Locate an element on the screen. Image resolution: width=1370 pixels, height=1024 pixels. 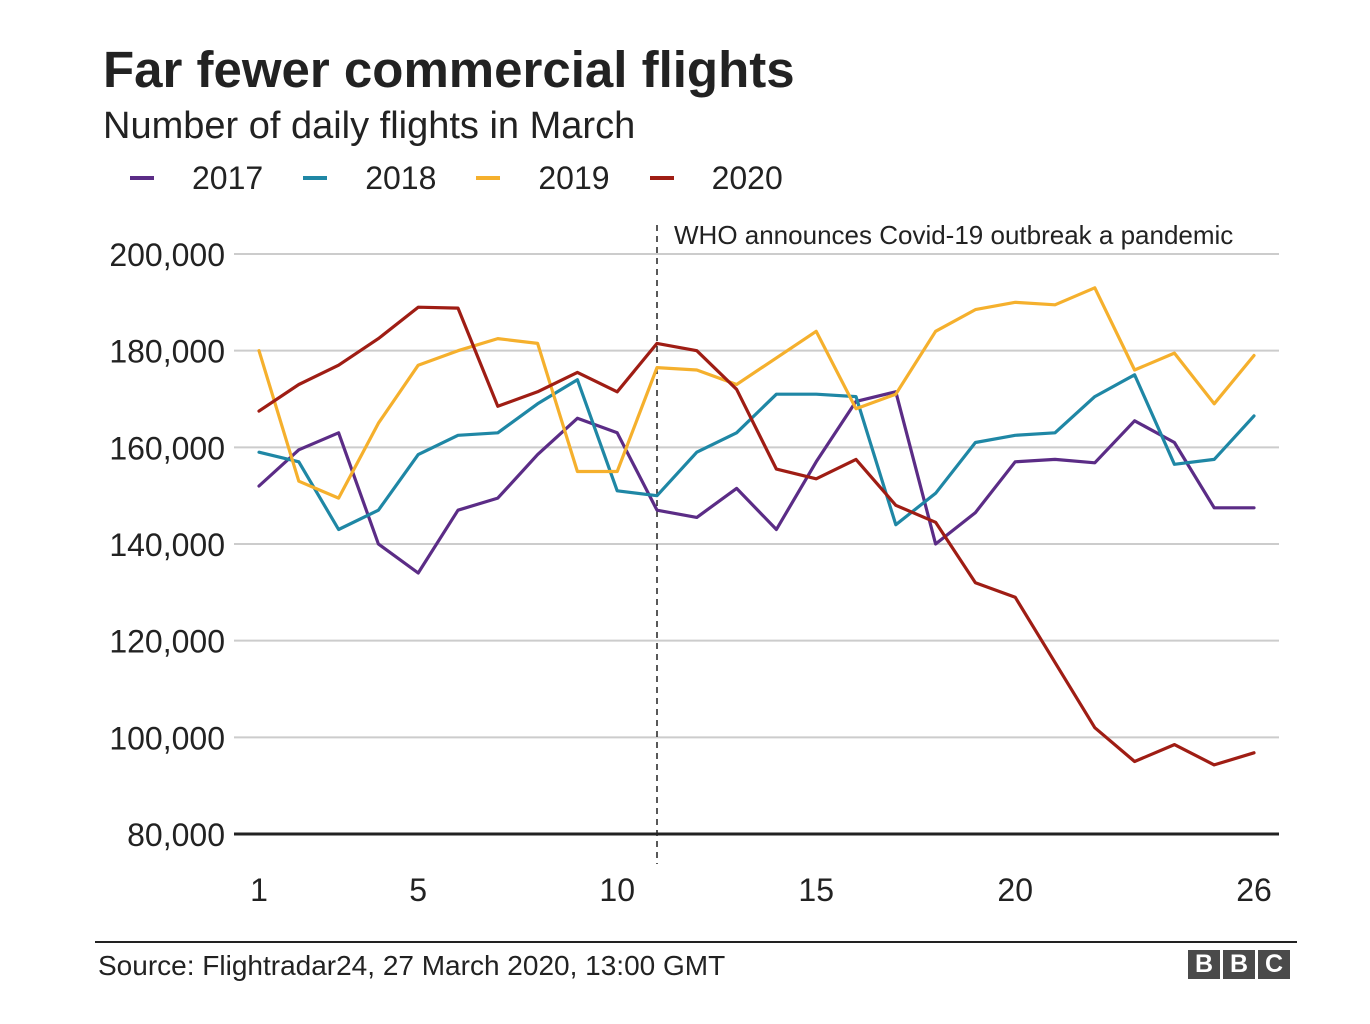
series-line-2018 is located at coordinates (756, 452).